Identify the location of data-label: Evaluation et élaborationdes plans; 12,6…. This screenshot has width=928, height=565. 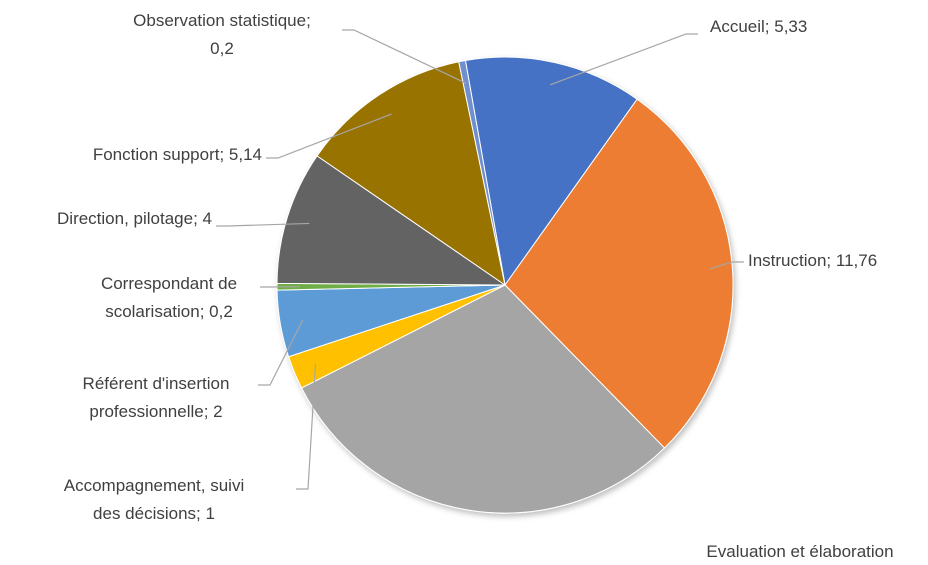
(799, 553).